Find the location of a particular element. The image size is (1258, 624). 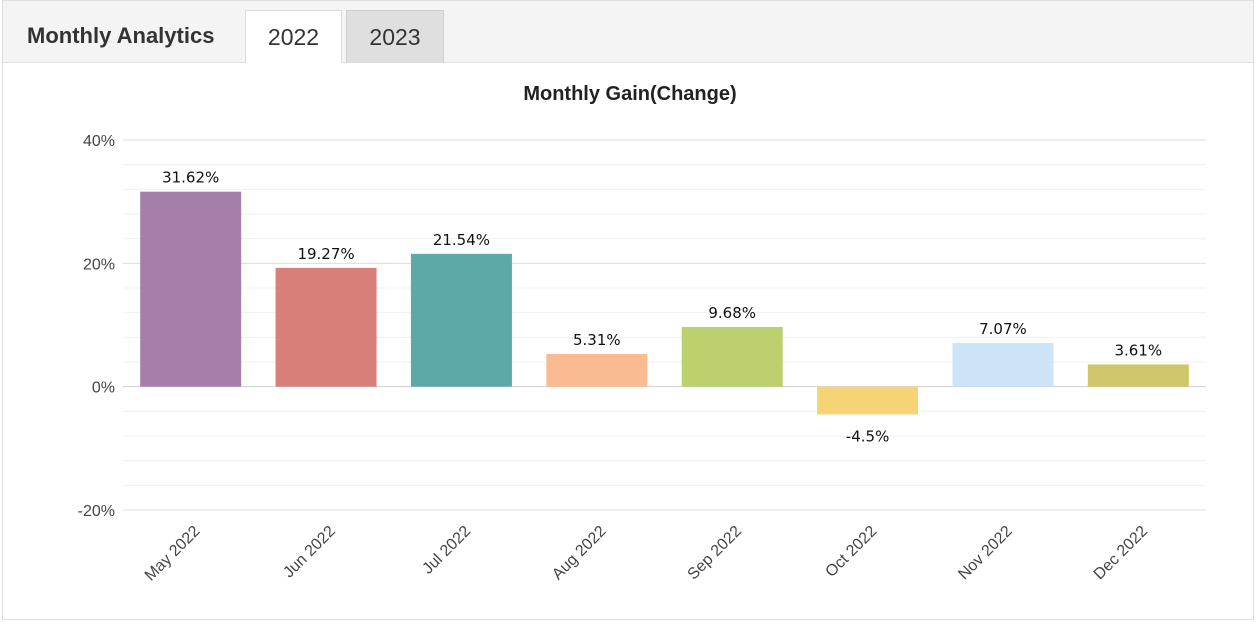

panel-title: Monthly Analytics is located at coordinates (121, 35).